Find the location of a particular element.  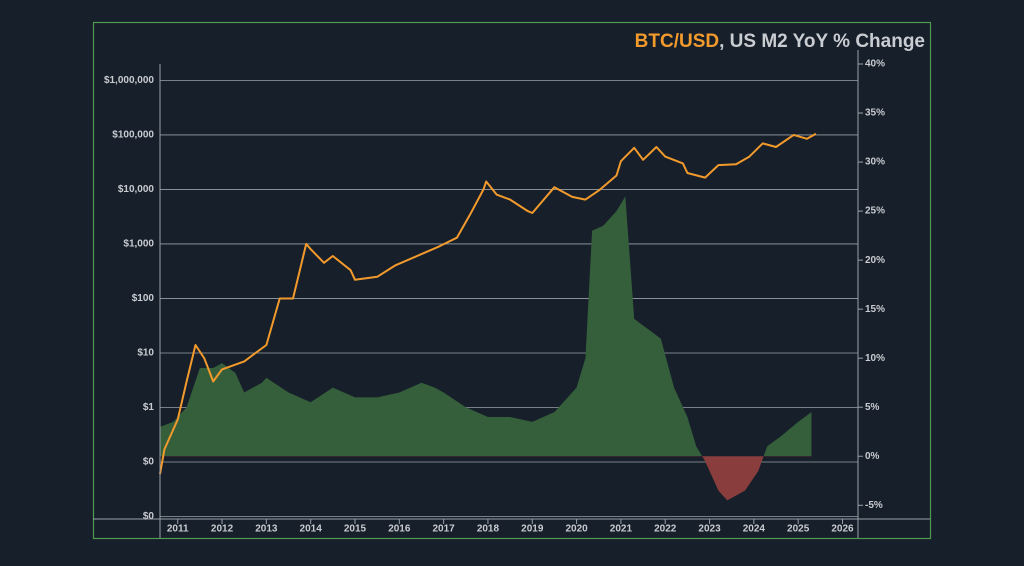

title-part: , US M2 YoY % Change is located at coordinates (822, 41).